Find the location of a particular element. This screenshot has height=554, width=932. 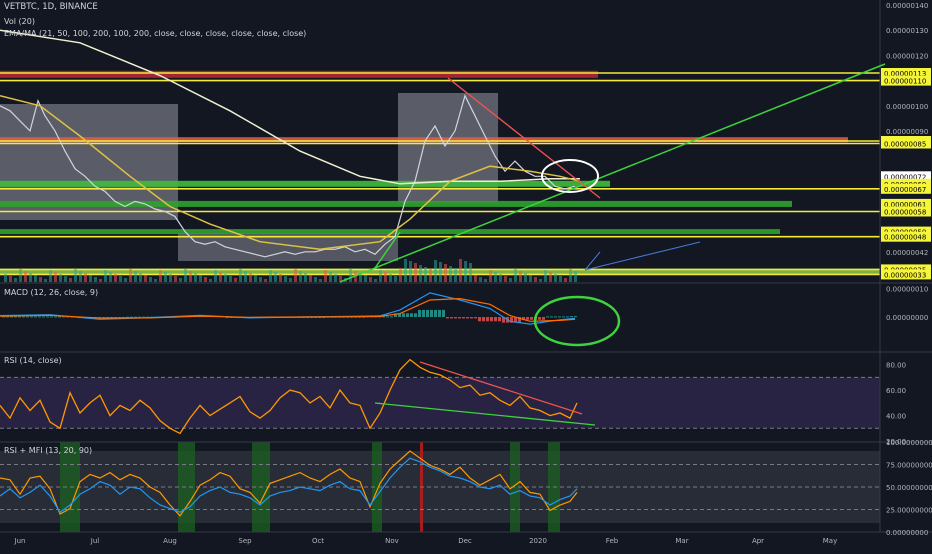

rsi-tick-label: 20.00 is located at coordinates (896, 442).